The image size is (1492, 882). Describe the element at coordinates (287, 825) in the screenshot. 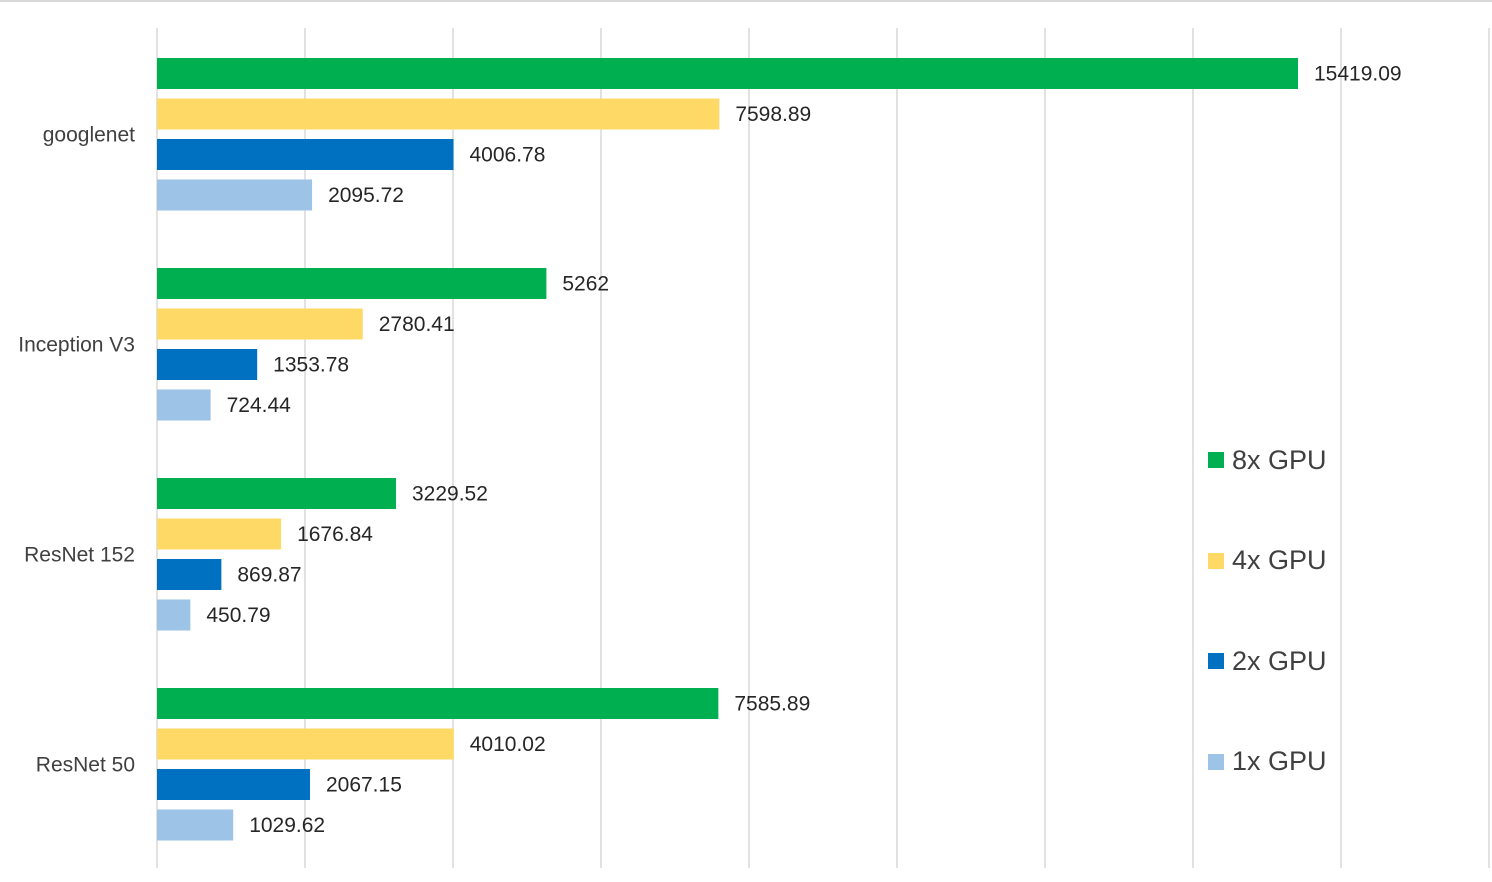

I see `data-label-resnet-50-1x-gpu: 1029.62` at that location.